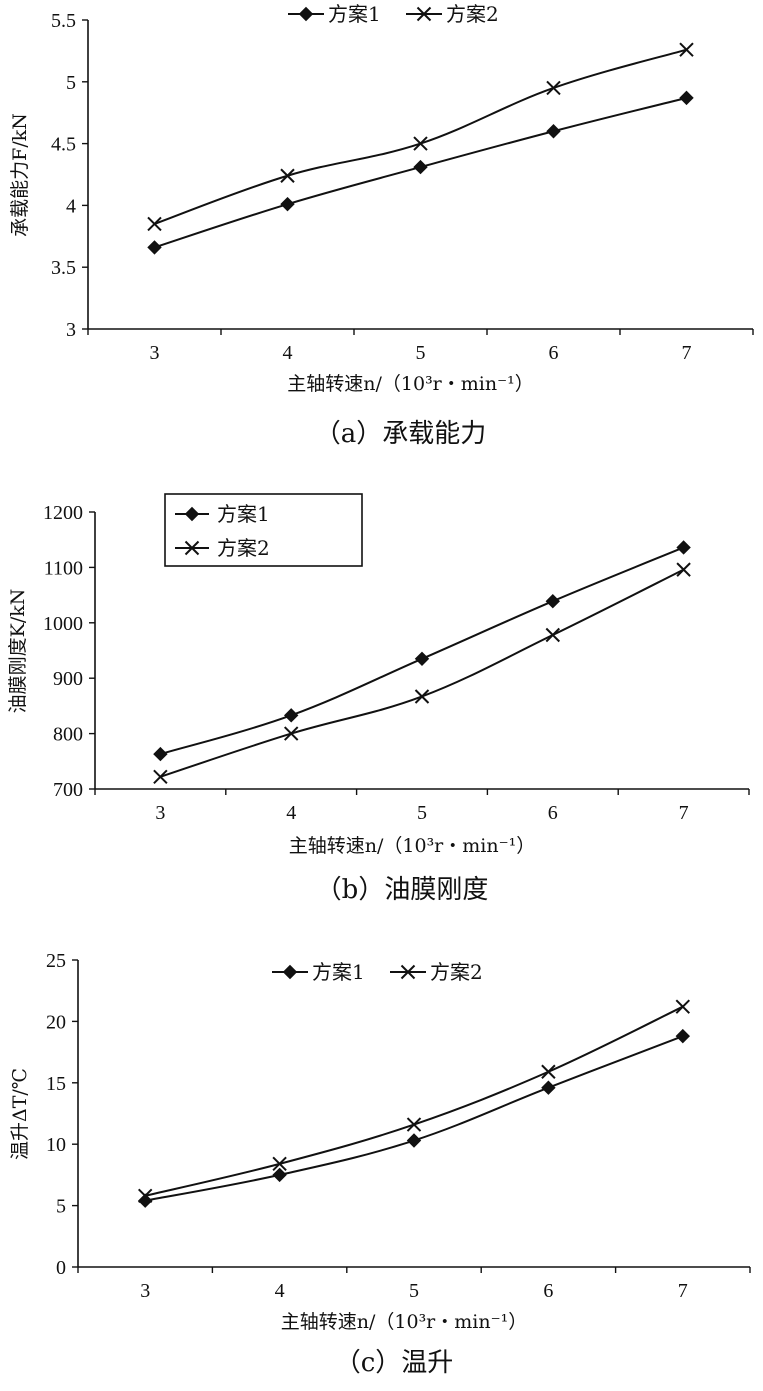 This screenshot has height=1391, width=763. Describe the element at coordinates (20, 1114) in the screenshot. I see `y-axis-title: 温升ΔT/℃` at that location.